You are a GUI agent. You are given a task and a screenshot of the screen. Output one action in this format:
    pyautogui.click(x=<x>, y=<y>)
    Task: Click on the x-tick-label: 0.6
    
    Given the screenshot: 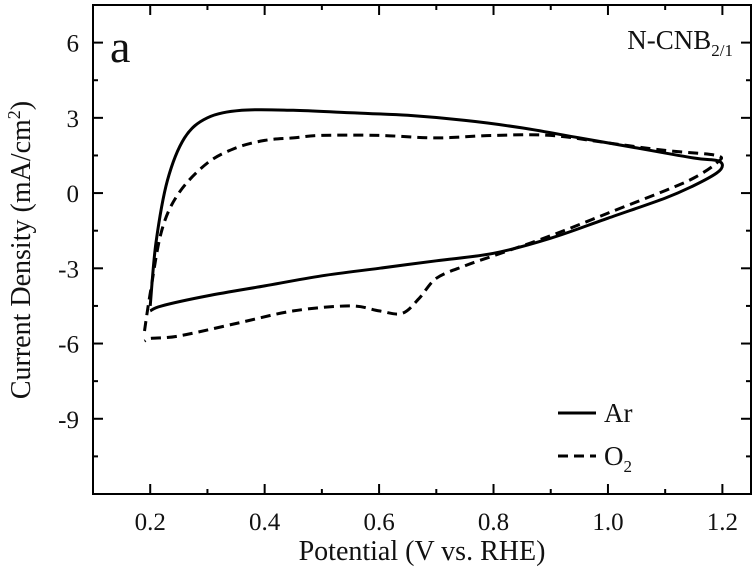 What is the action you would take?
    pyautogui.click(x=378, y=522)
    